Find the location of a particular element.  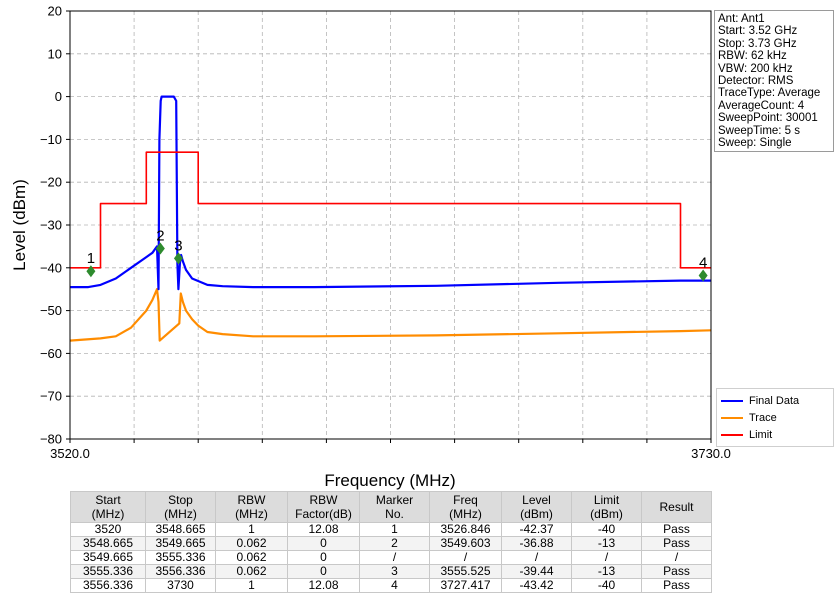

table-cell: 3549.665 is located at coordinates (180, 543).